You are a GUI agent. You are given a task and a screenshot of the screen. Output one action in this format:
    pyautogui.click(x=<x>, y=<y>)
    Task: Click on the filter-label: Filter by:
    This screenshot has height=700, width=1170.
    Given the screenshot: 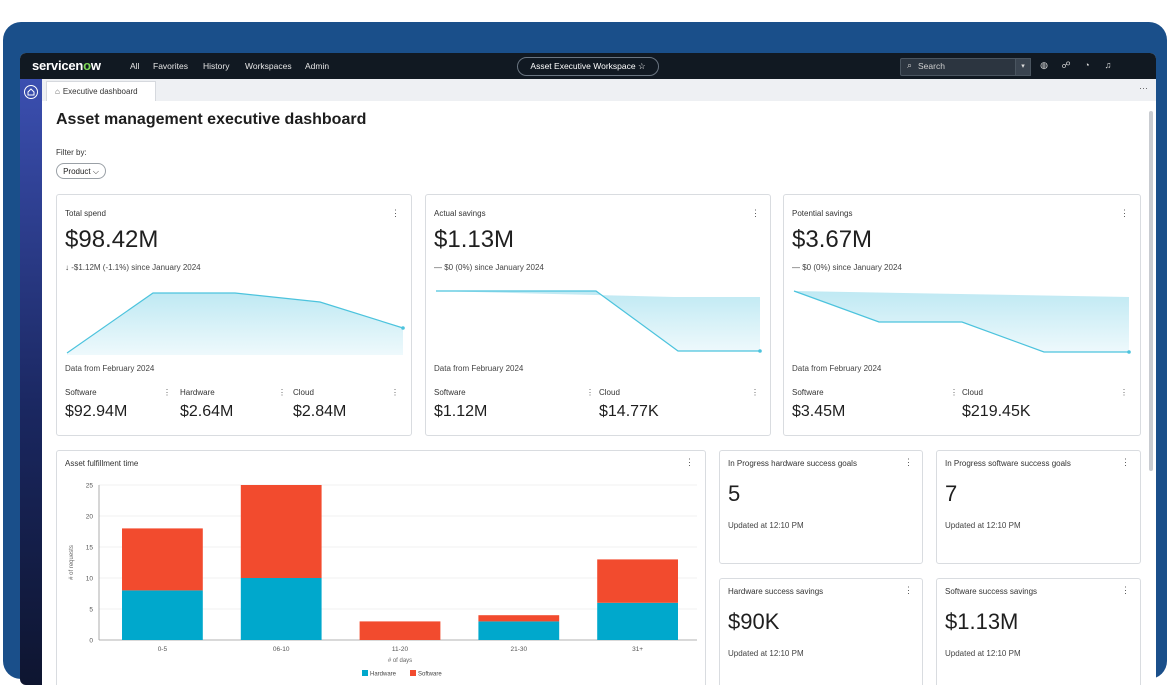 What is the action you would take?
    pyautogui.click(x=71, y=152)
    